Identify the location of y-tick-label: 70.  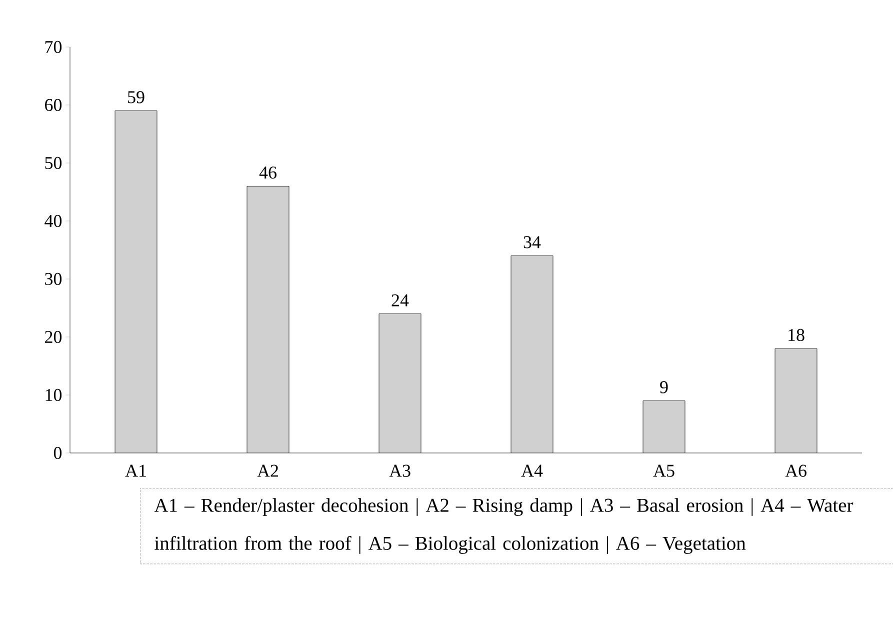
(53, 47).